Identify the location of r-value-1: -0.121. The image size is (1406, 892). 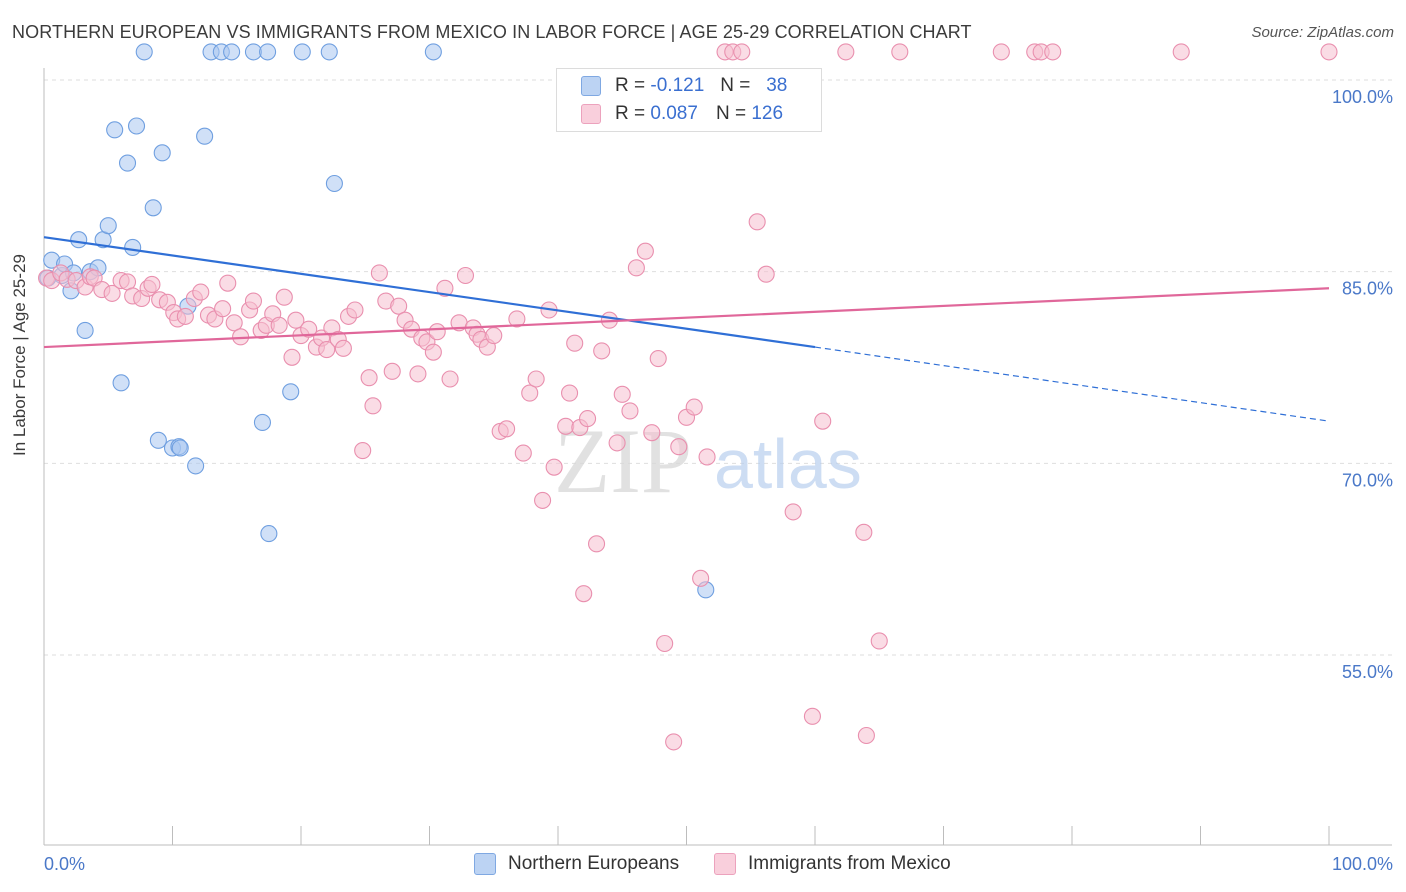
(677, 85).